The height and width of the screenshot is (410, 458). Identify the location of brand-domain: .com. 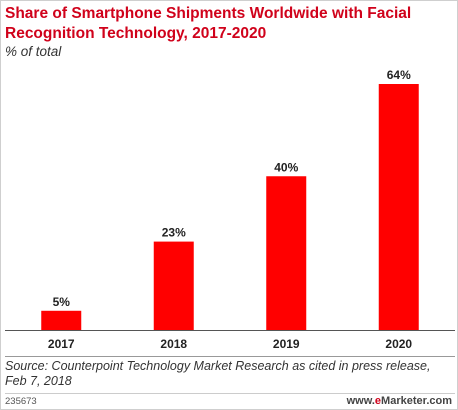
(439, 401).